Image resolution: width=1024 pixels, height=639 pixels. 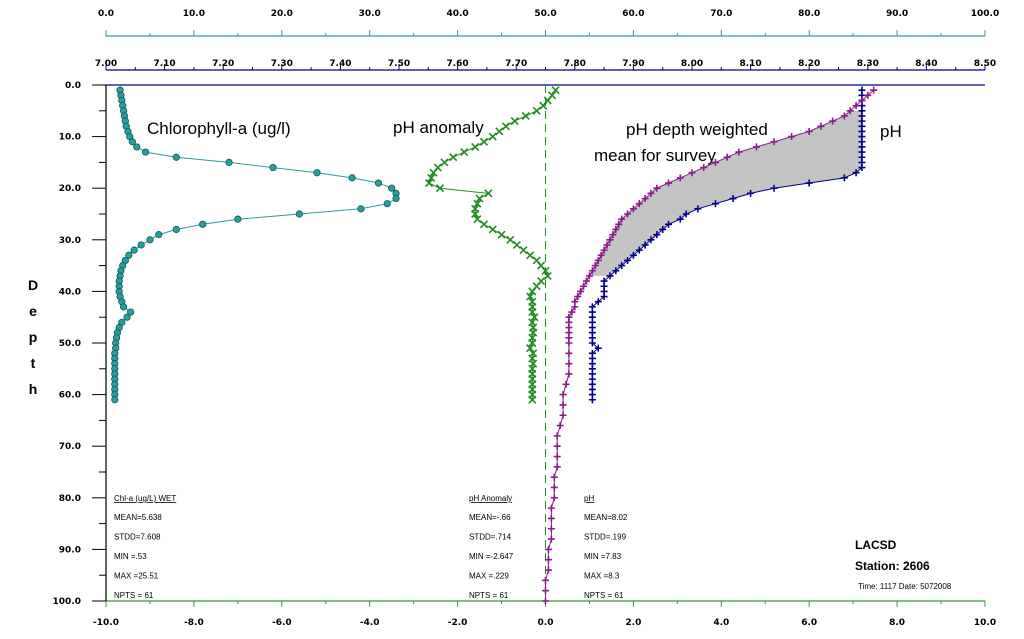 What do you see at coordinates (725, 193) in the screenshot?
I see `weighted-difference-fill` at bounding box center [725, 193].